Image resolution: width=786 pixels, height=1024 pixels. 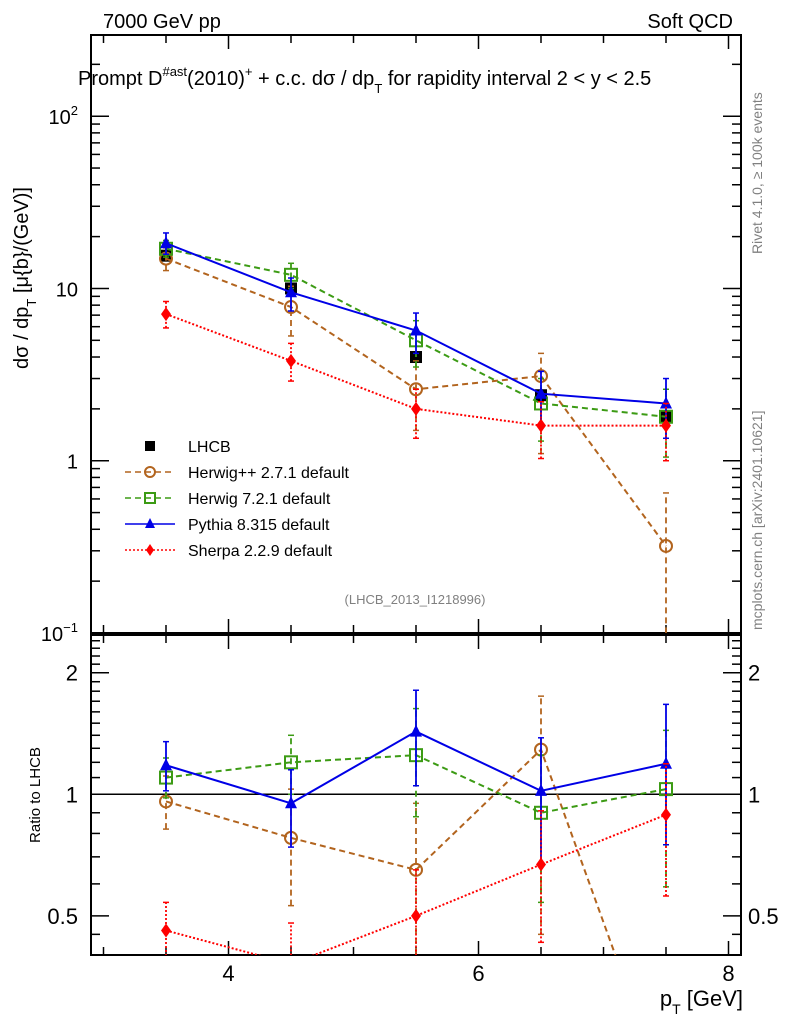 What do you see at coordinates (415, 599) in the screenshot?
I see `analysis-watermark: (LHCB_2013_I1218996)` at bounding box center [415, 599].